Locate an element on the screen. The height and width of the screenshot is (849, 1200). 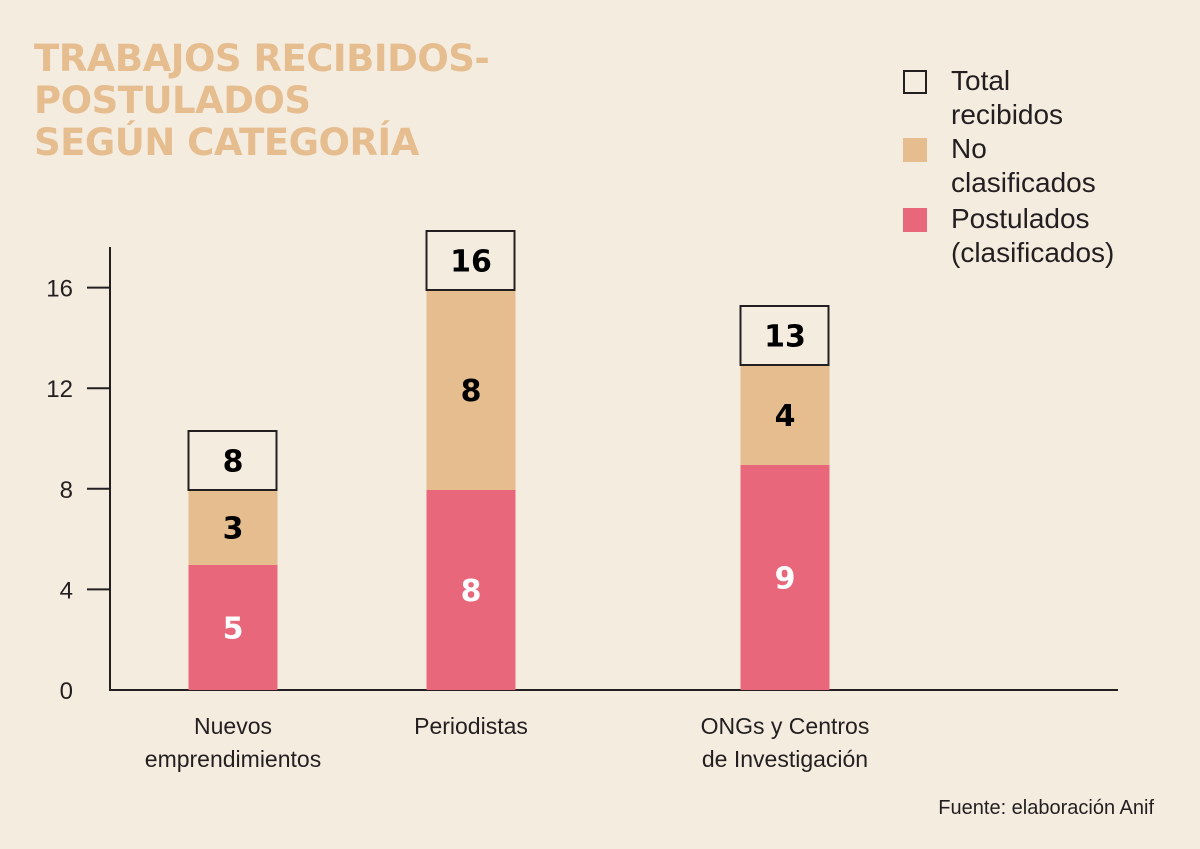
legend-swatch-red-icon is located at coordinates (915, 220).